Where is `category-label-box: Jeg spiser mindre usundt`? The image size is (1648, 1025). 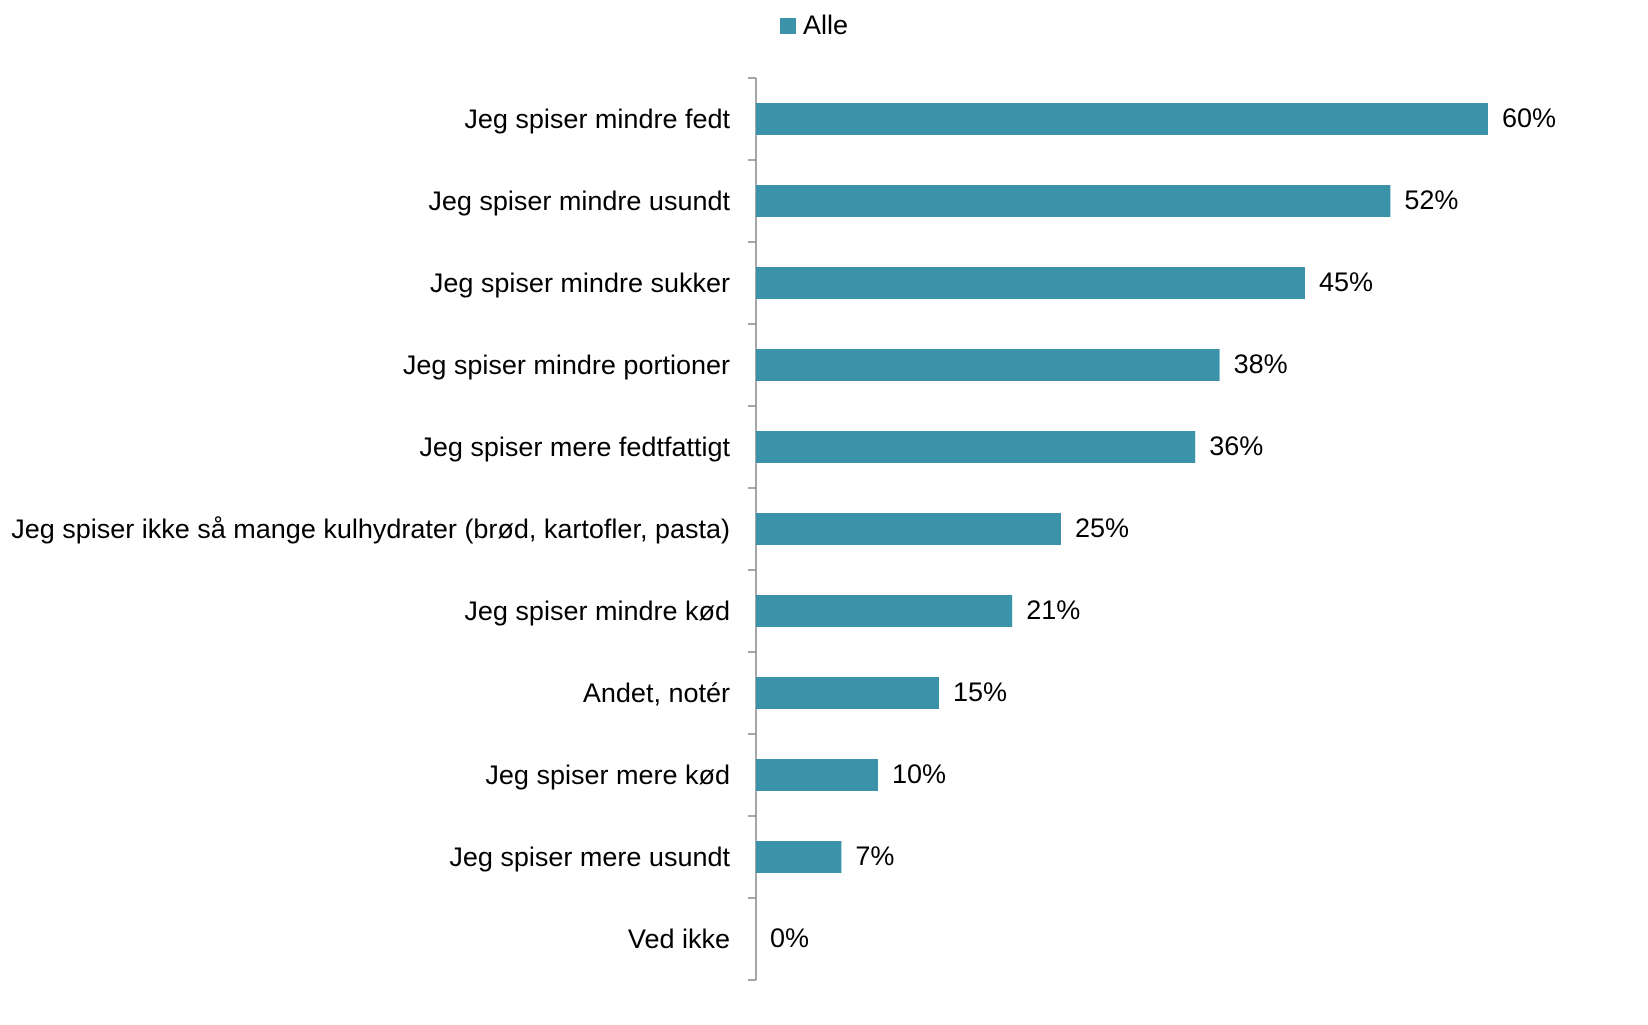 category-label-box: Jeg spiser mindre usundt is located at coordinates (369, 201).